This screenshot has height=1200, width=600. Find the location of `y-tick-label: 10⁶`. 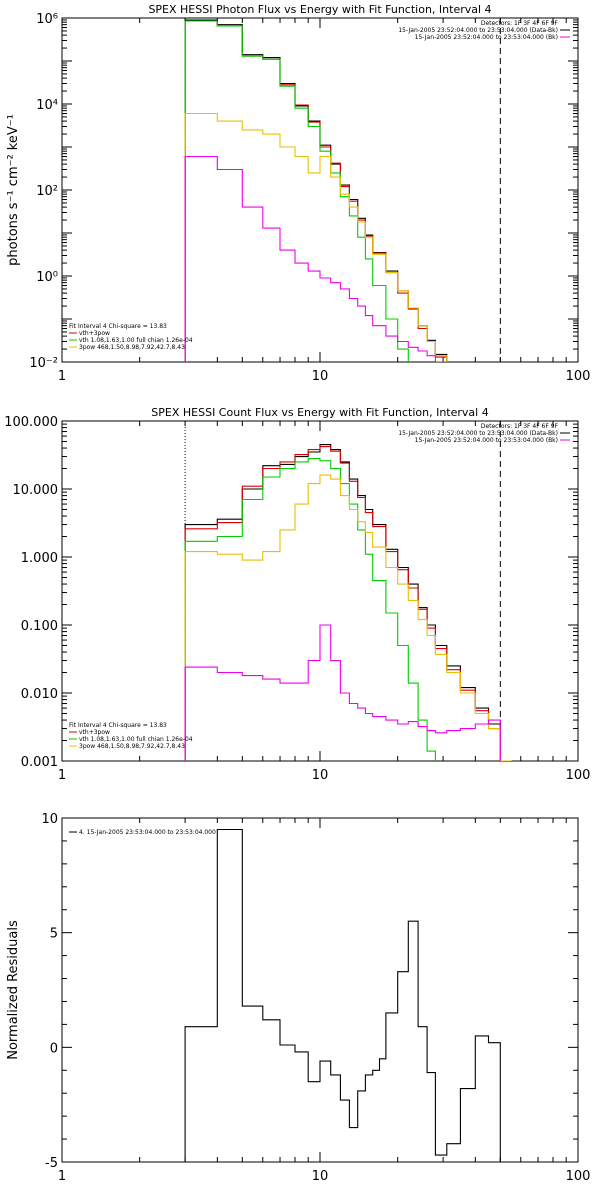

y-tick-label: 10⁶ is located at coordinates (47, 19).